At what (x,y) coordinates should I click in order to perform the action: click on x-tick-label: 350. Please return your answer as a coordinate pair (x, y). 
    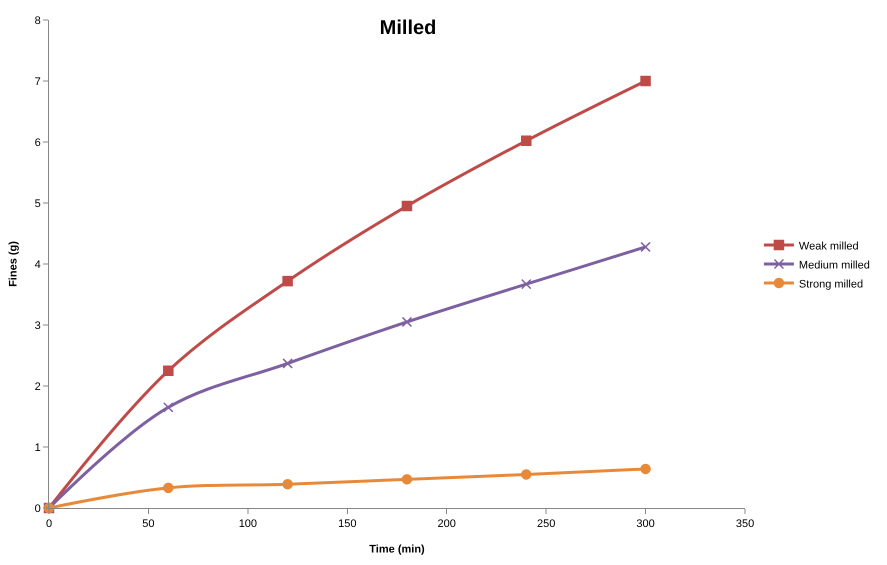
    Looking at the image, I should click on (745, 524).